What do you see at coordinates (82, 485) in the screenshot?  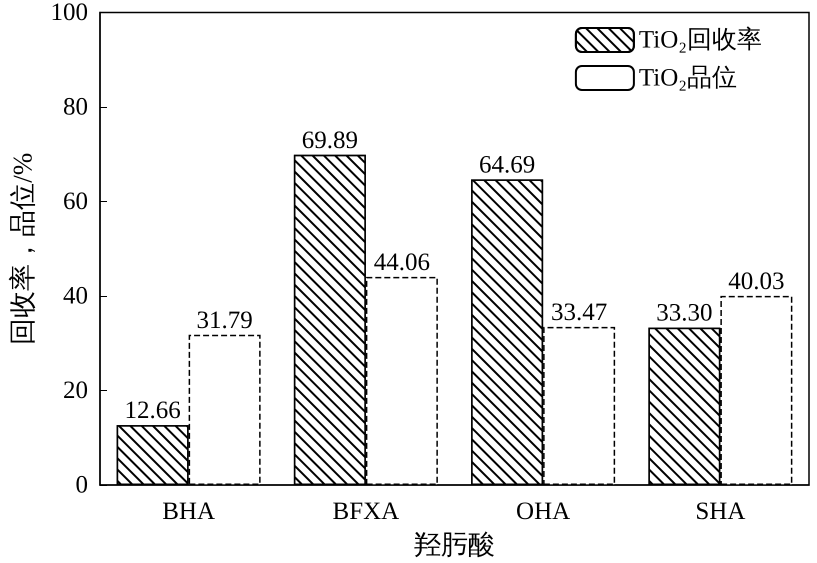 I see `y-tick-label: 0` at bounding box center [82, 485].